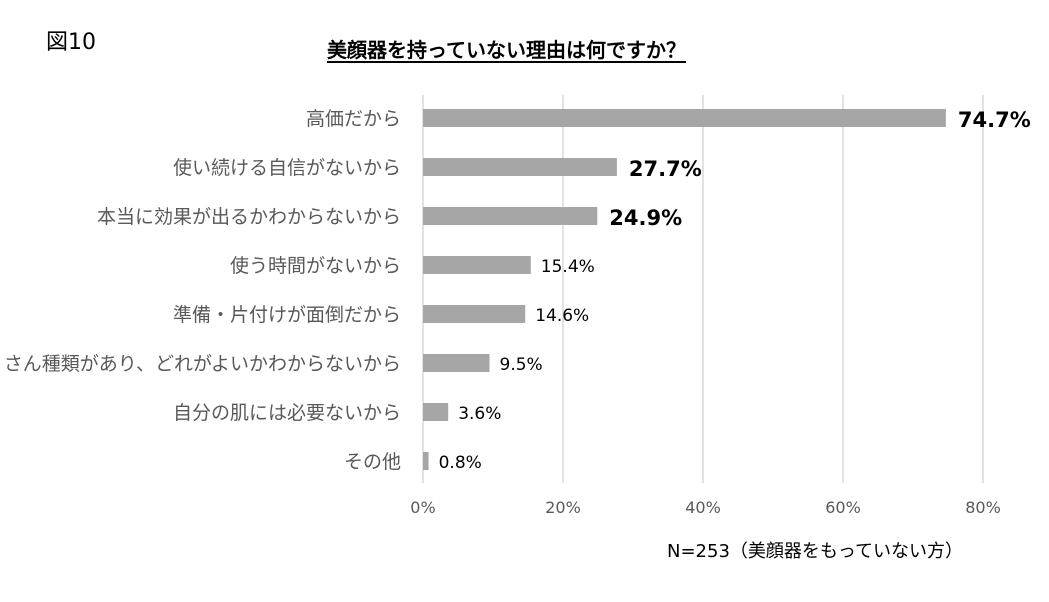 This screenshot has height=602, width=1049. I want to click on category-label: 本当に効果が出るかわからないから, so click(249, 217).